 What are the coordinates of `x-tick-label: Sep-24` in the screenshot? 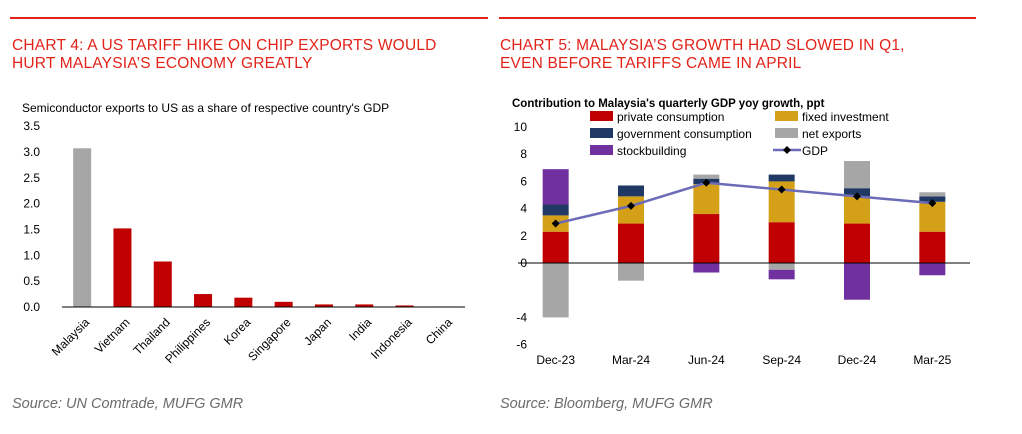 It's located at (781, 360).